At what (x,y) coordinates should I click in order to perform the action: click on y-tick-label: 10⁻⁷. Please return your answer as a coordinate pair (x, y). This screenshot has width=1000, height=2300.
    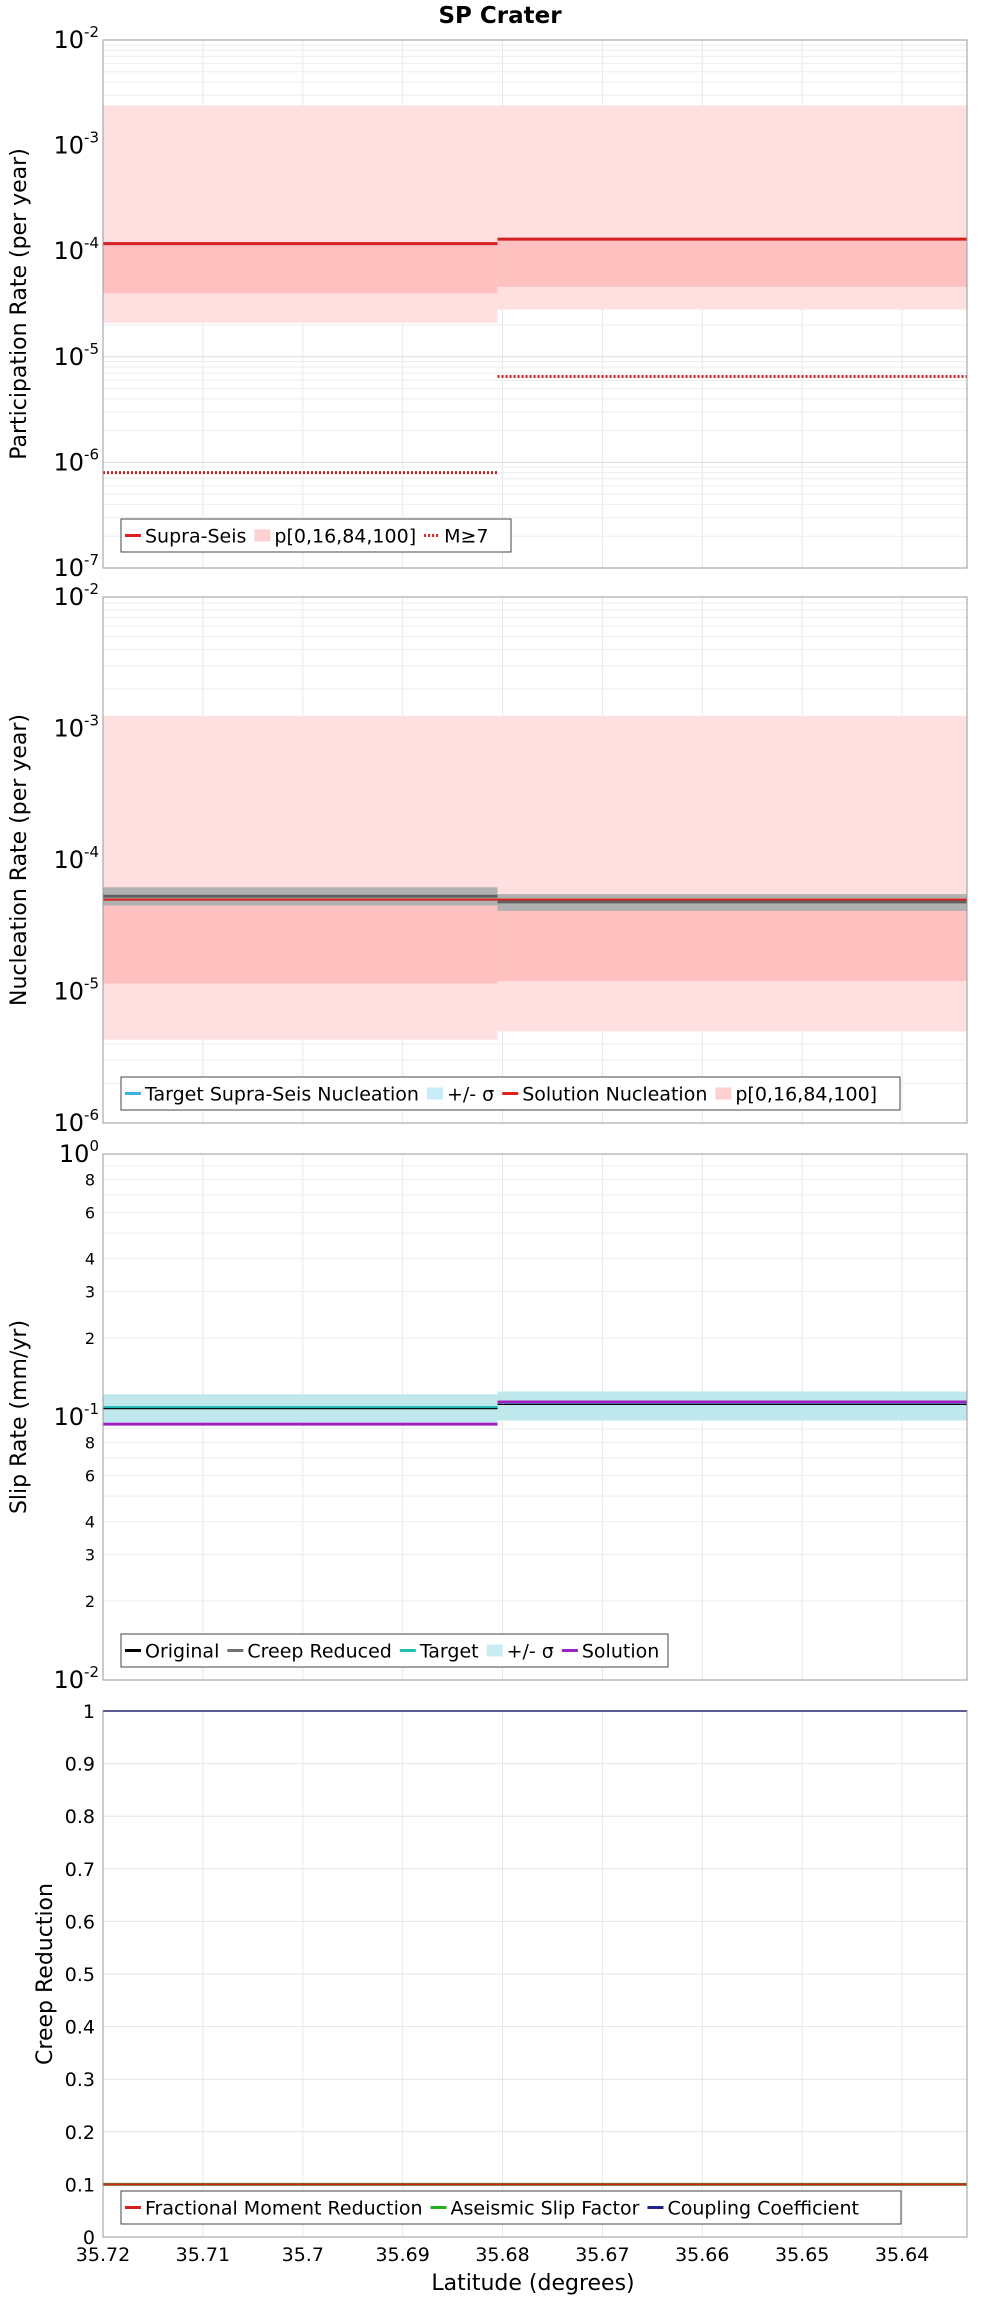
    Looking at the image, I should click on (76, 566).